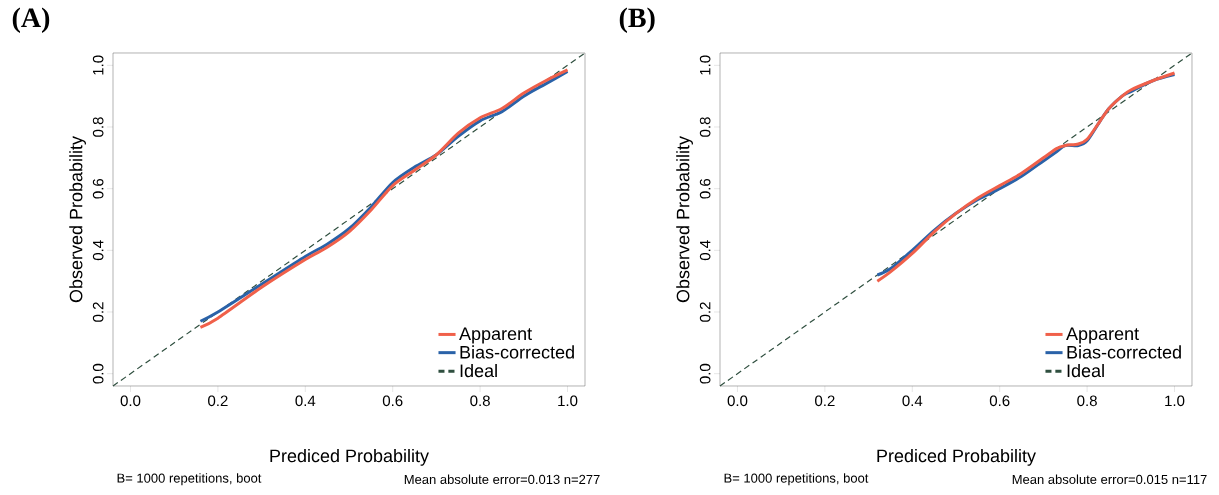  I want to click on text: Mean absolute error=0.015 n=117, so click(1109, 479).